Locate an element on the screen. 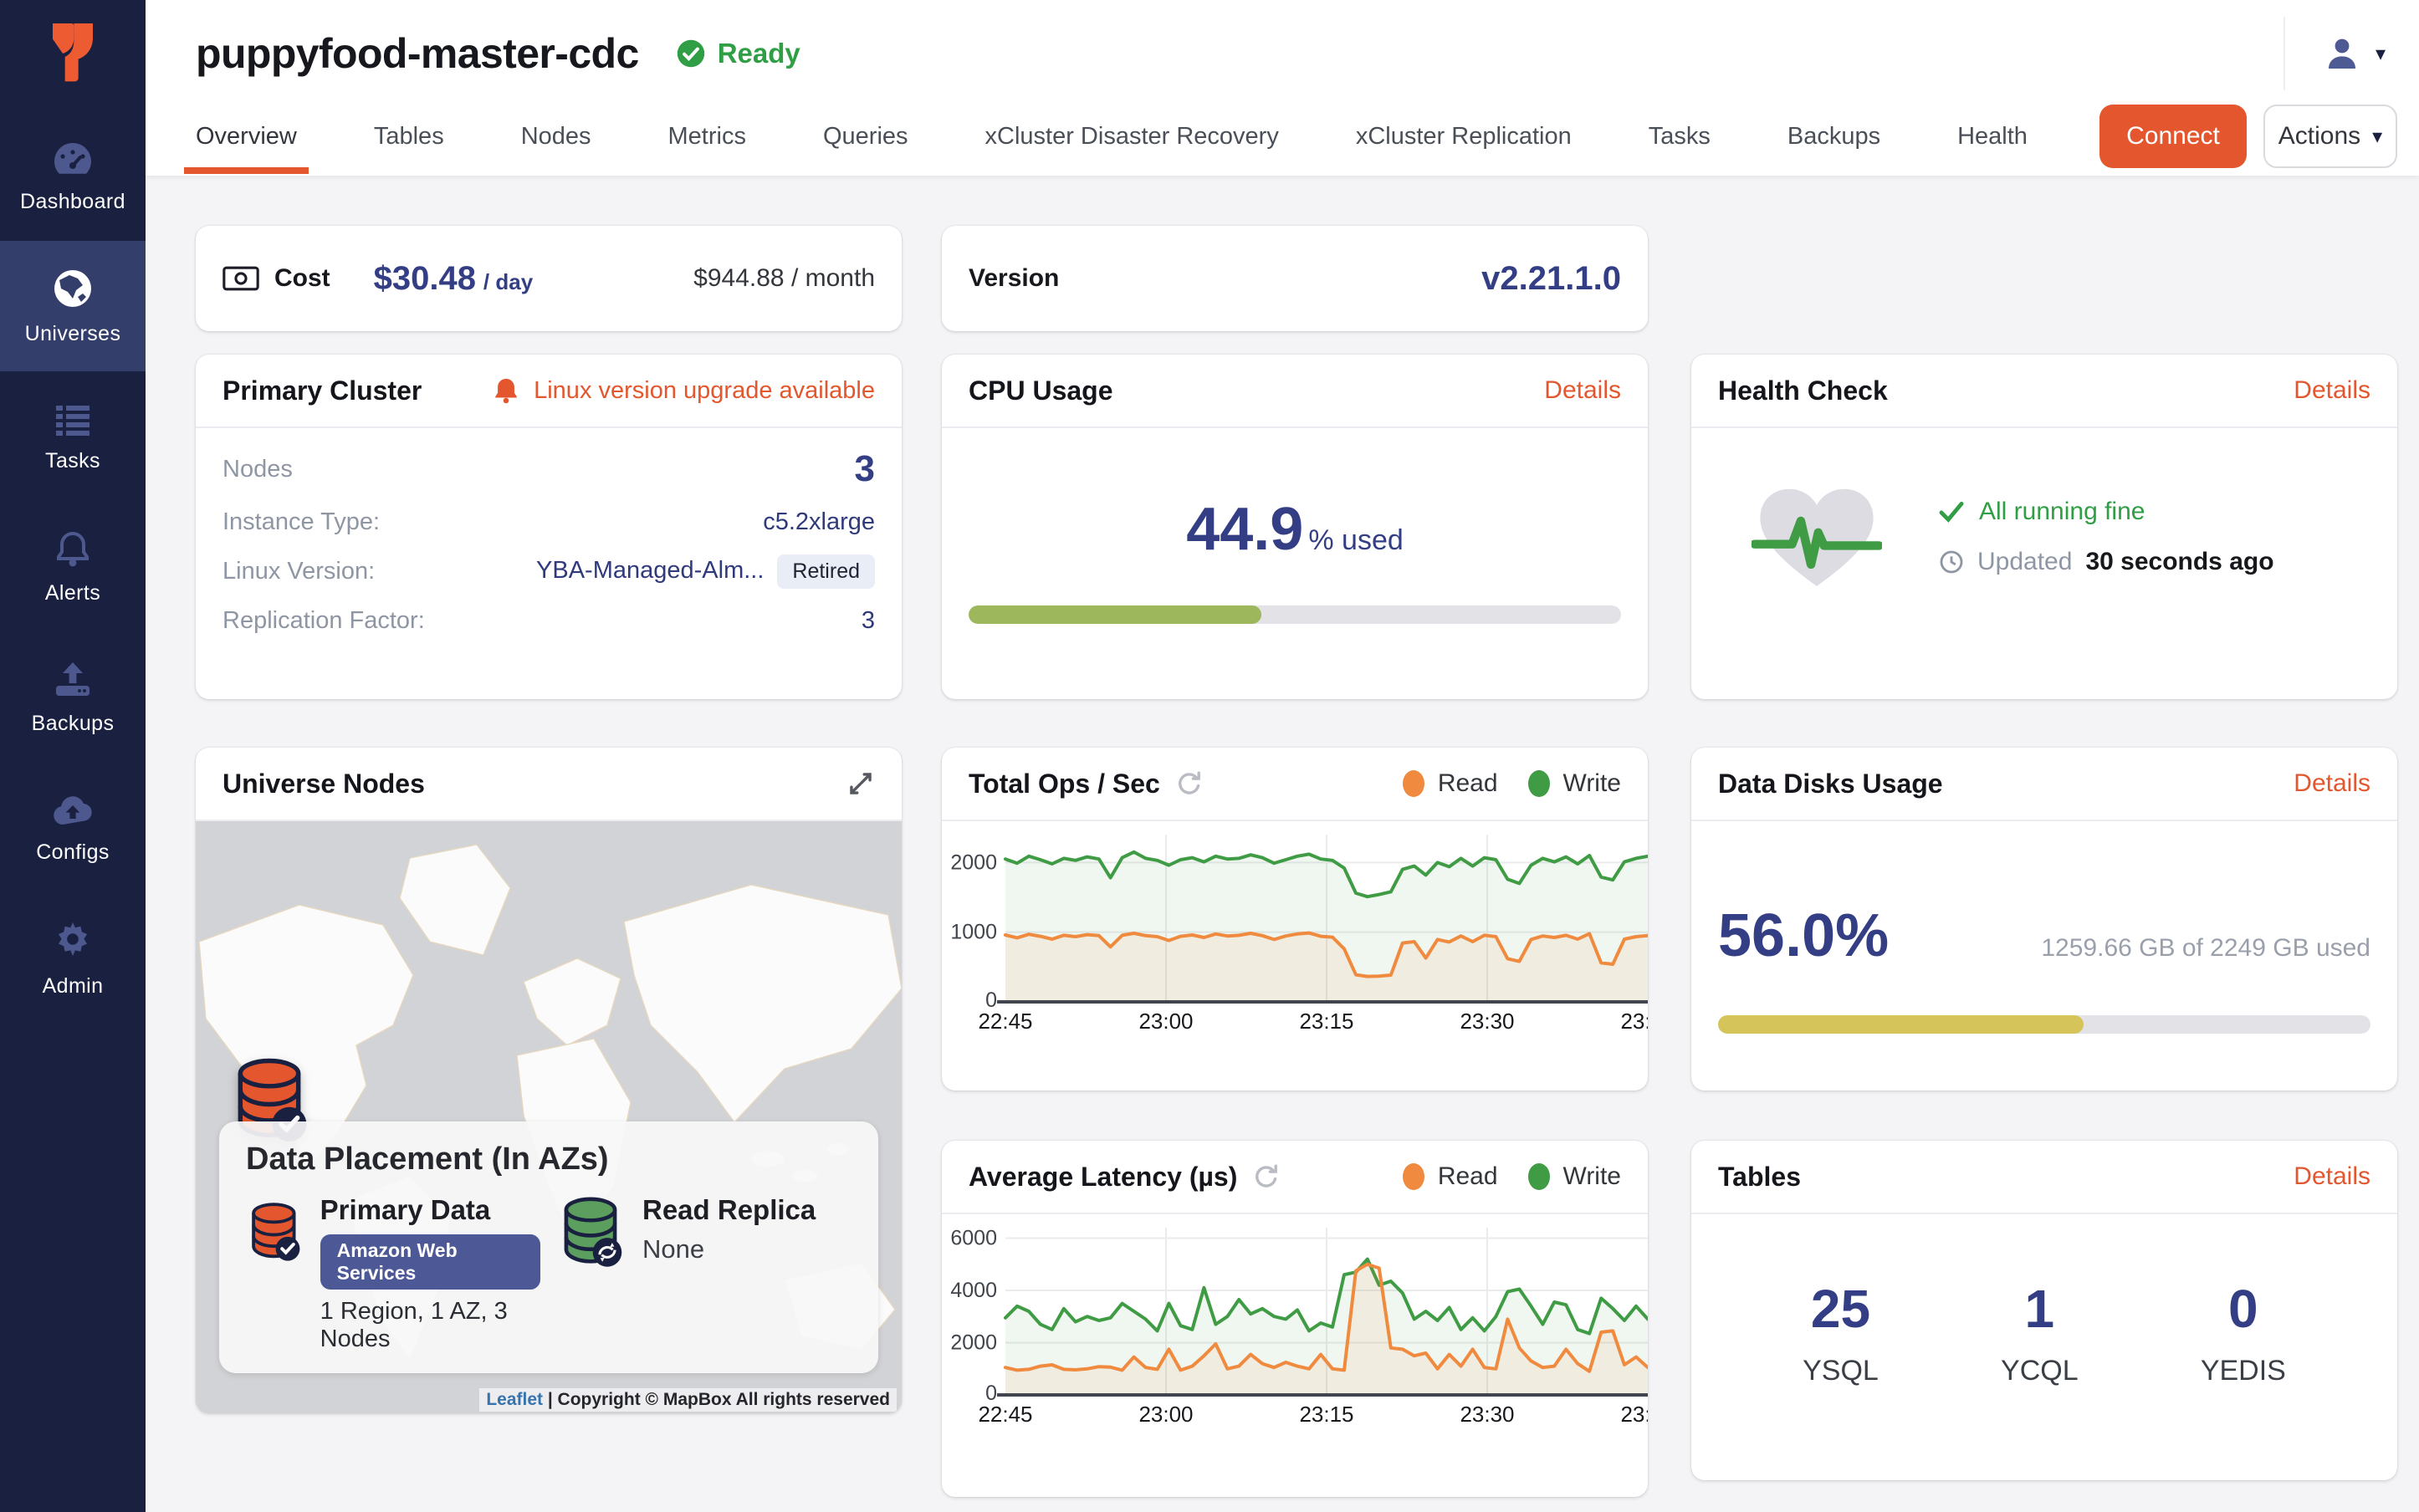 Image resolution: width=2419 pixels, height=1512 pixels. read-legend-dot is located at coordinates (1413, 1176).